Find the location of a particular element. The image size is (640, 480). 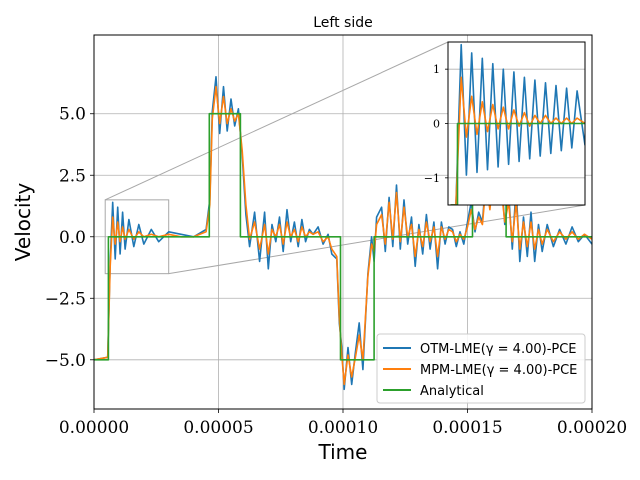

x-tick-label: 0.00015 is located at coordinates (467, 428).